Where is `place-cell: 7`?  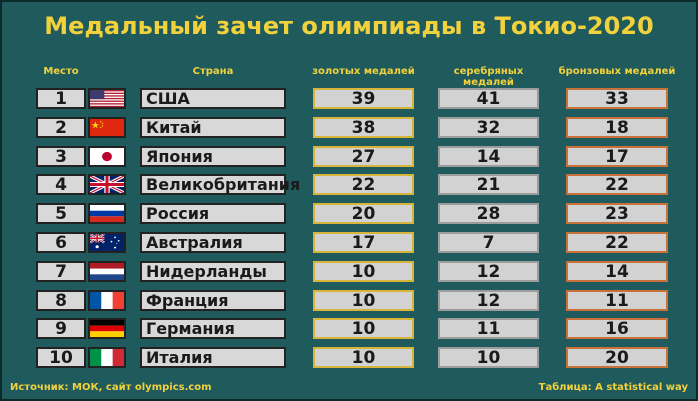 place-cell: 7 is located at coordinates (61, 271).